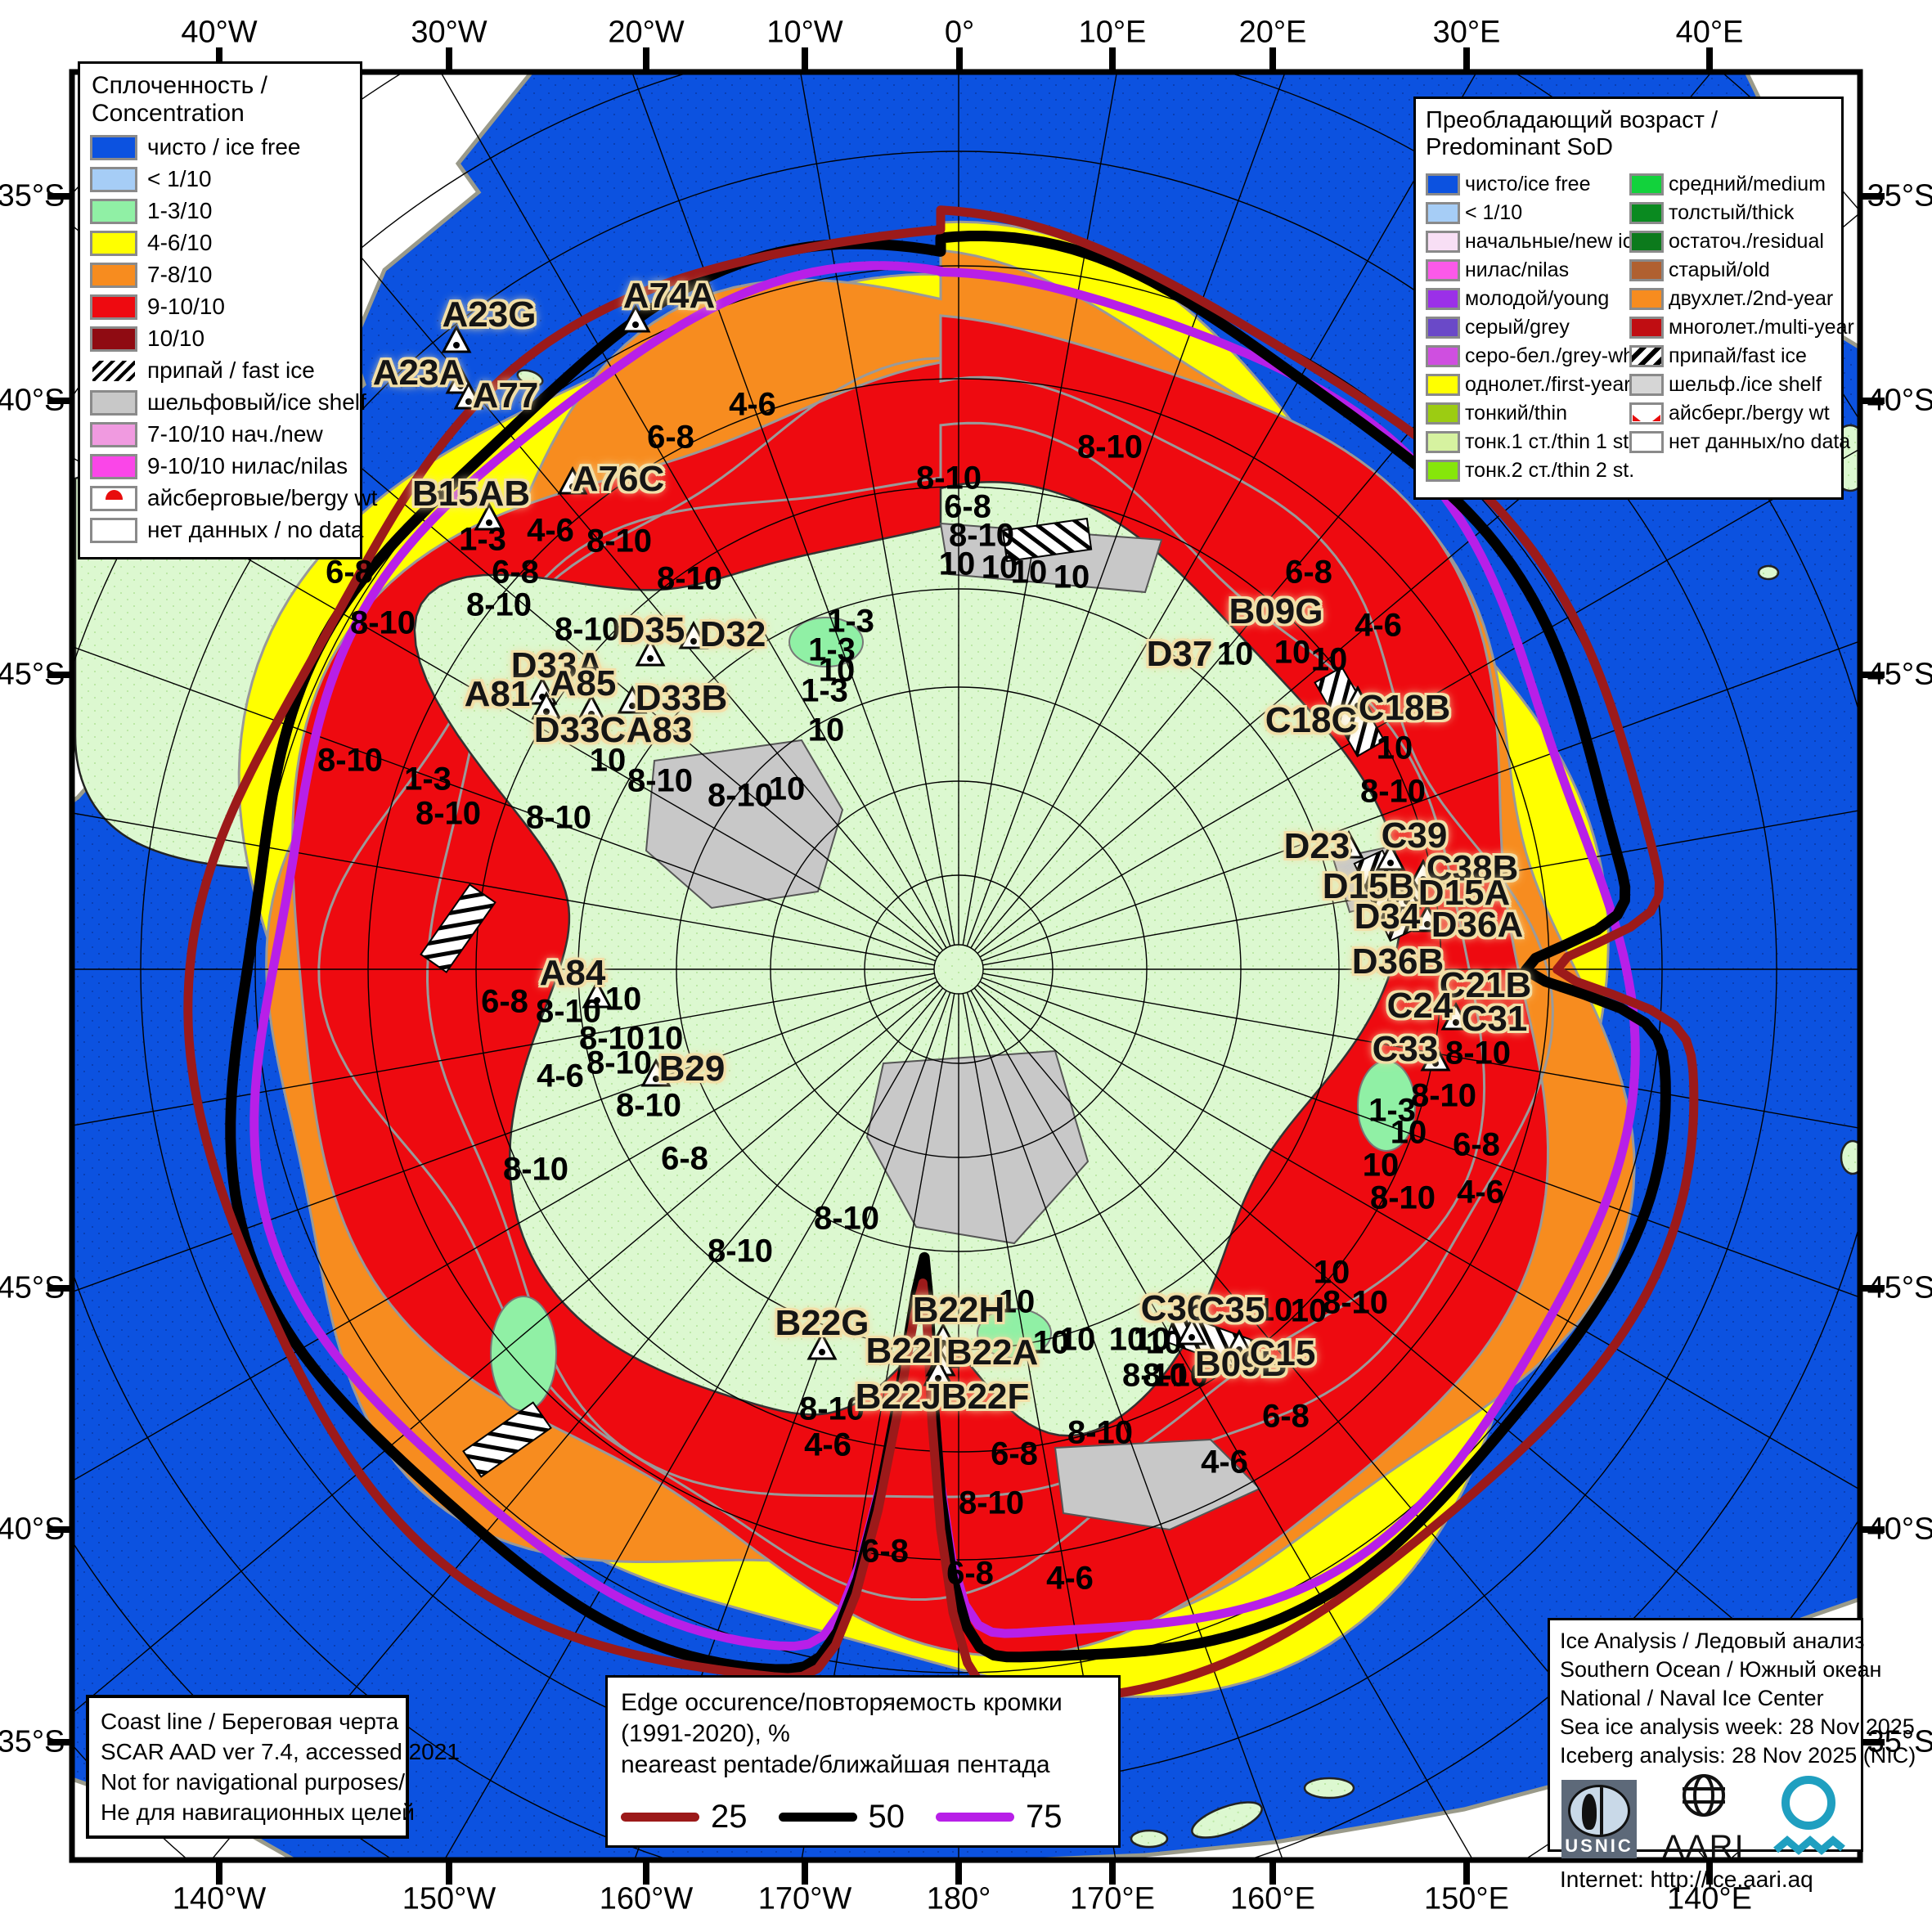 The height and width of the screenshot is (1932, 1932). I want to click on legend-item: тонк.1 ст./thin 1 st., so click(1530, 442).